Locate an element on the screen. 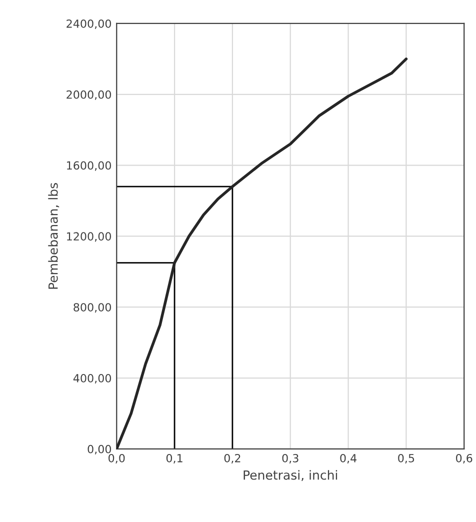 This screenshot has height=522, width=476. x-tick-label: 0,5 is located at coordinates (406, 459).